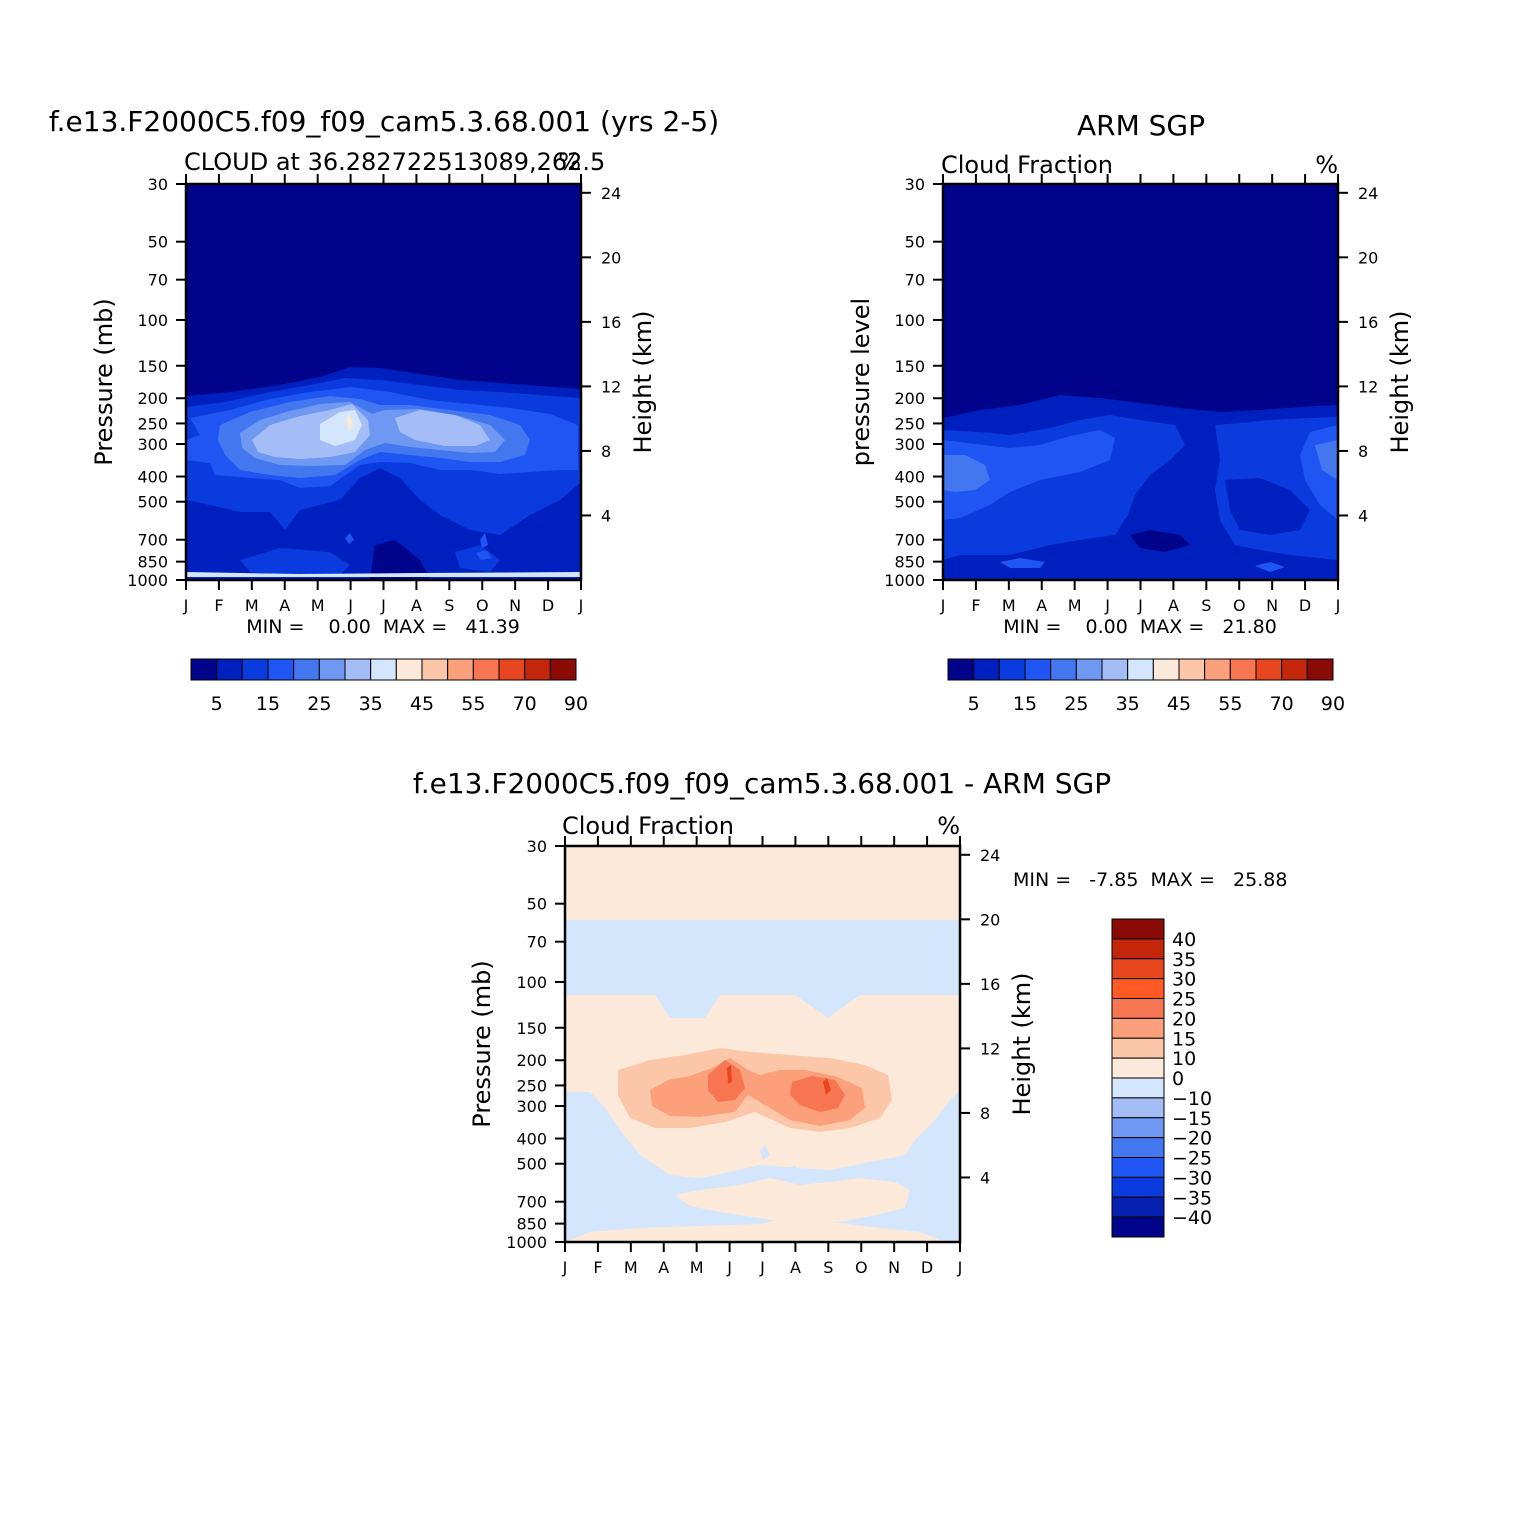  I want to click on panel2-subtitle: Cloud Fraction, so click(1027, 165).